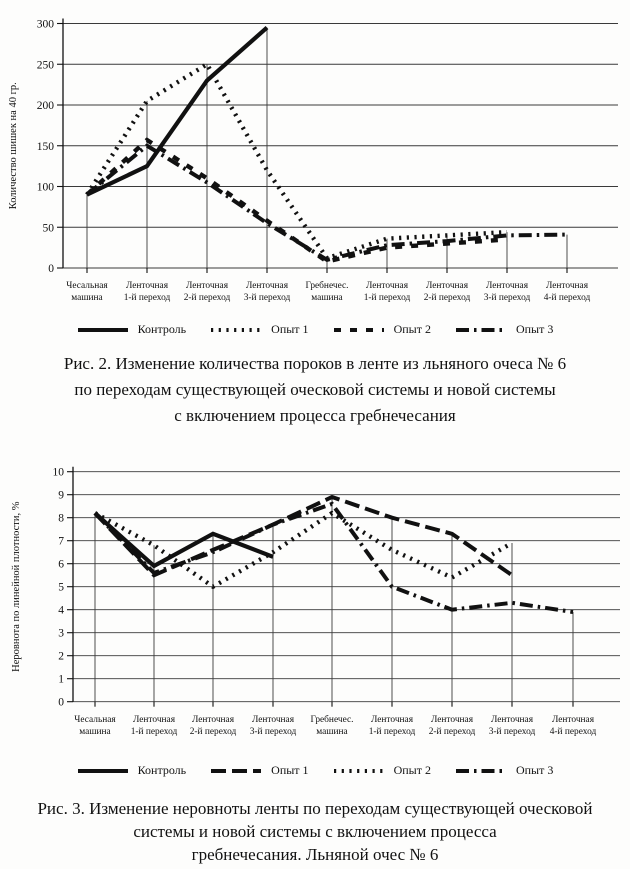  What do you see at coordinates (61, 519) in the screenshot?
I see `y-tick-label: 8` at bounding box center [61, 519].